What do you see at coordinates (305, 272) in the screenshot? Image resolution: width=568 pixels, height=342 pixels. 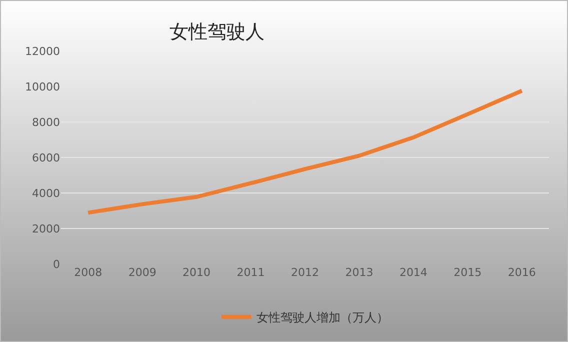 I see `x-tick-label: 2012` at bounding box center [305, 272].